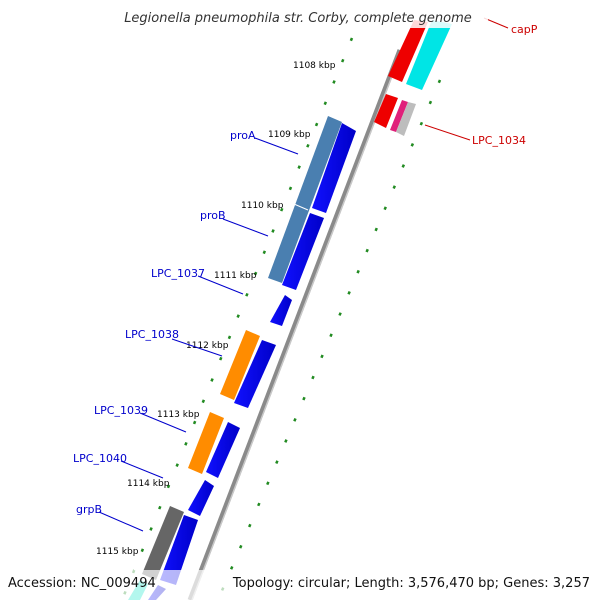  I want to click on gene-lpc1039-cds, so click(223, 450).